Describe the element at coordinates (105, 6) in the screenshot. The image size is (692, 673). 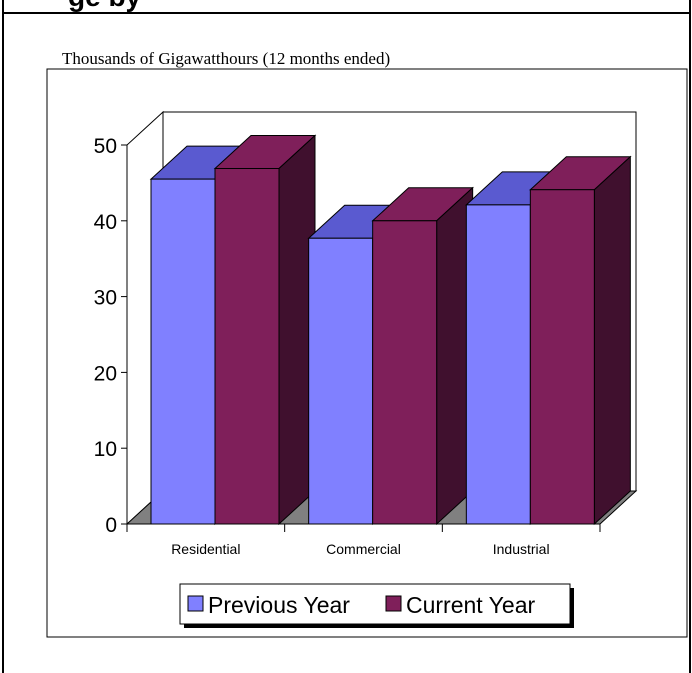
I see `page-title-fragment: ge by` at that location.